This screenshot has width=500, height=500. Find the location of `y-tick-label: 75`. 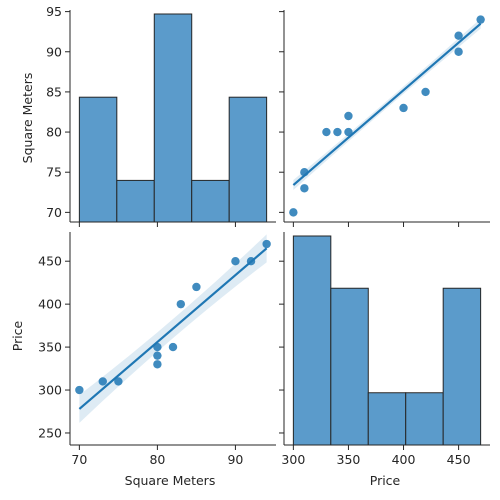

y-tick-label: 75 is located at coordinates (54, 172).